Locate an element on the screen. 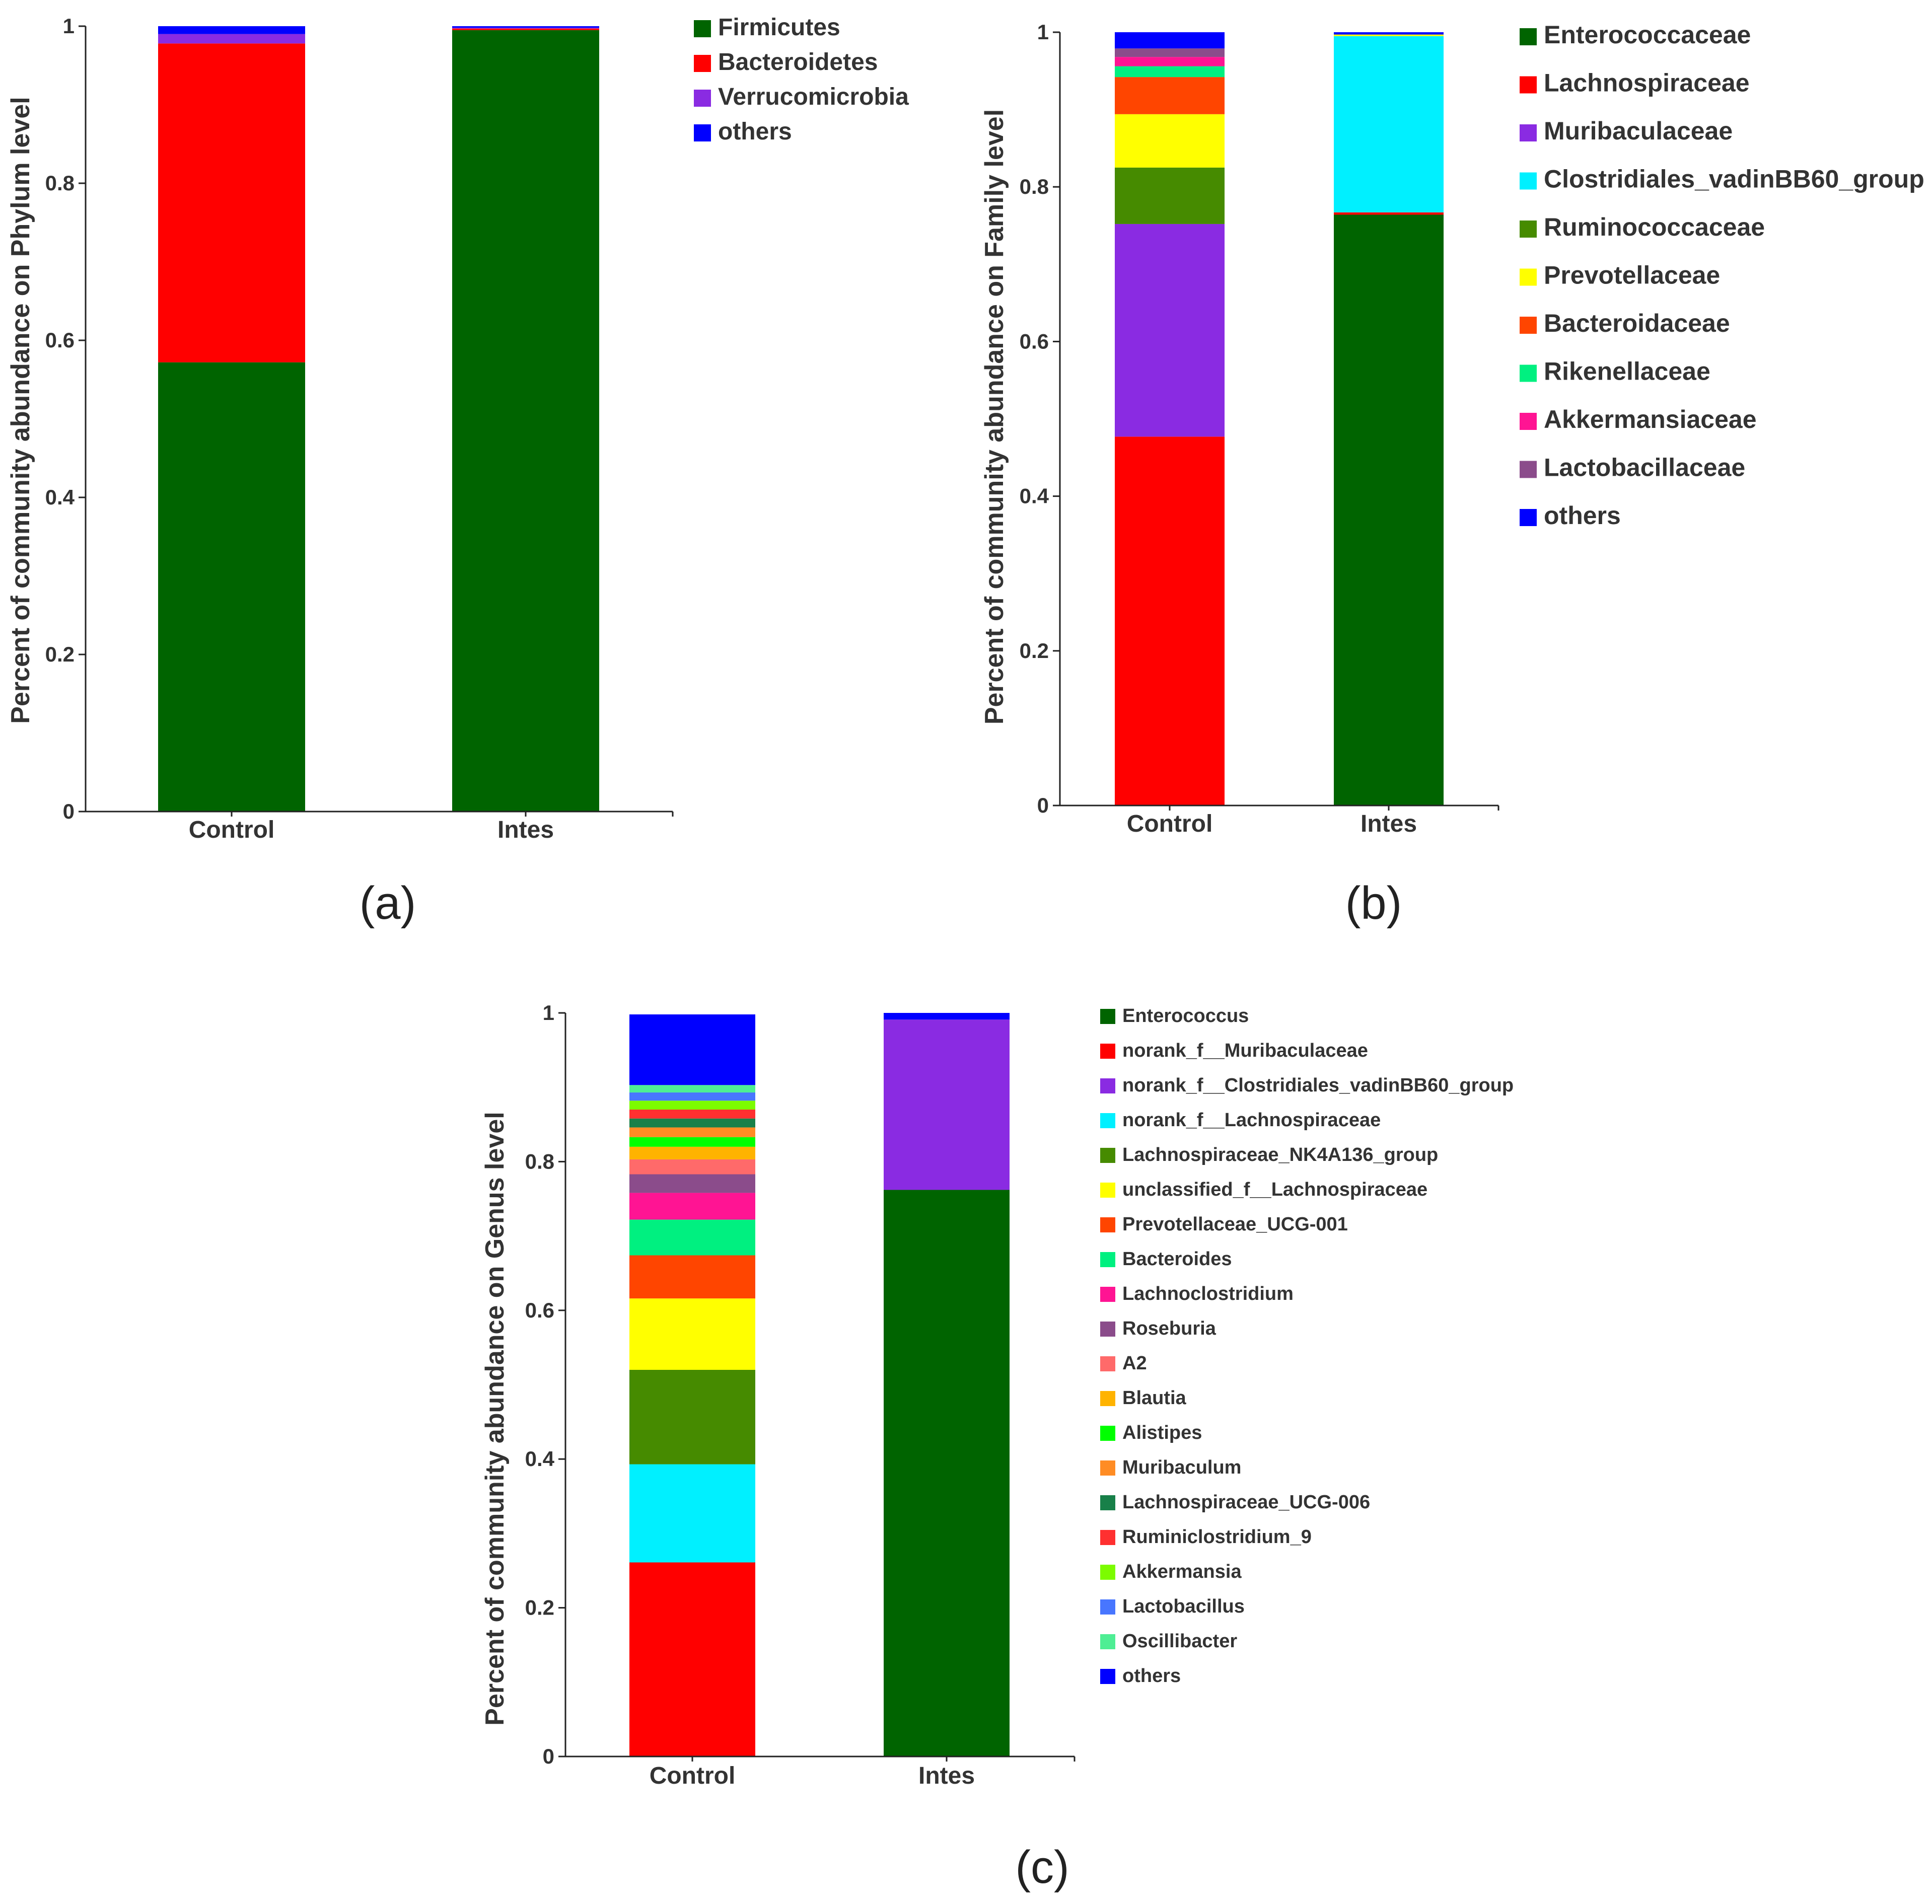  bar-segment-intes-bacteroidetes is located at coordinates (525, 29).